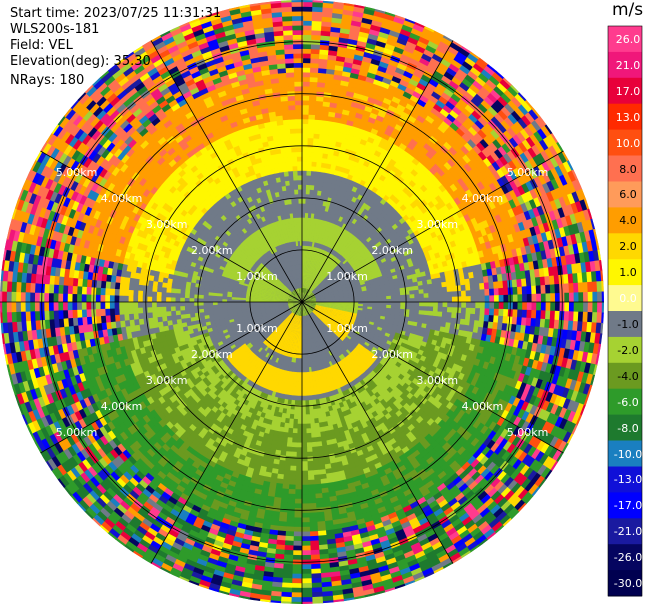 The width and height of the screenshot is (647, 607). I want to click on station-label: WLS200s-181, so click(55, 29).